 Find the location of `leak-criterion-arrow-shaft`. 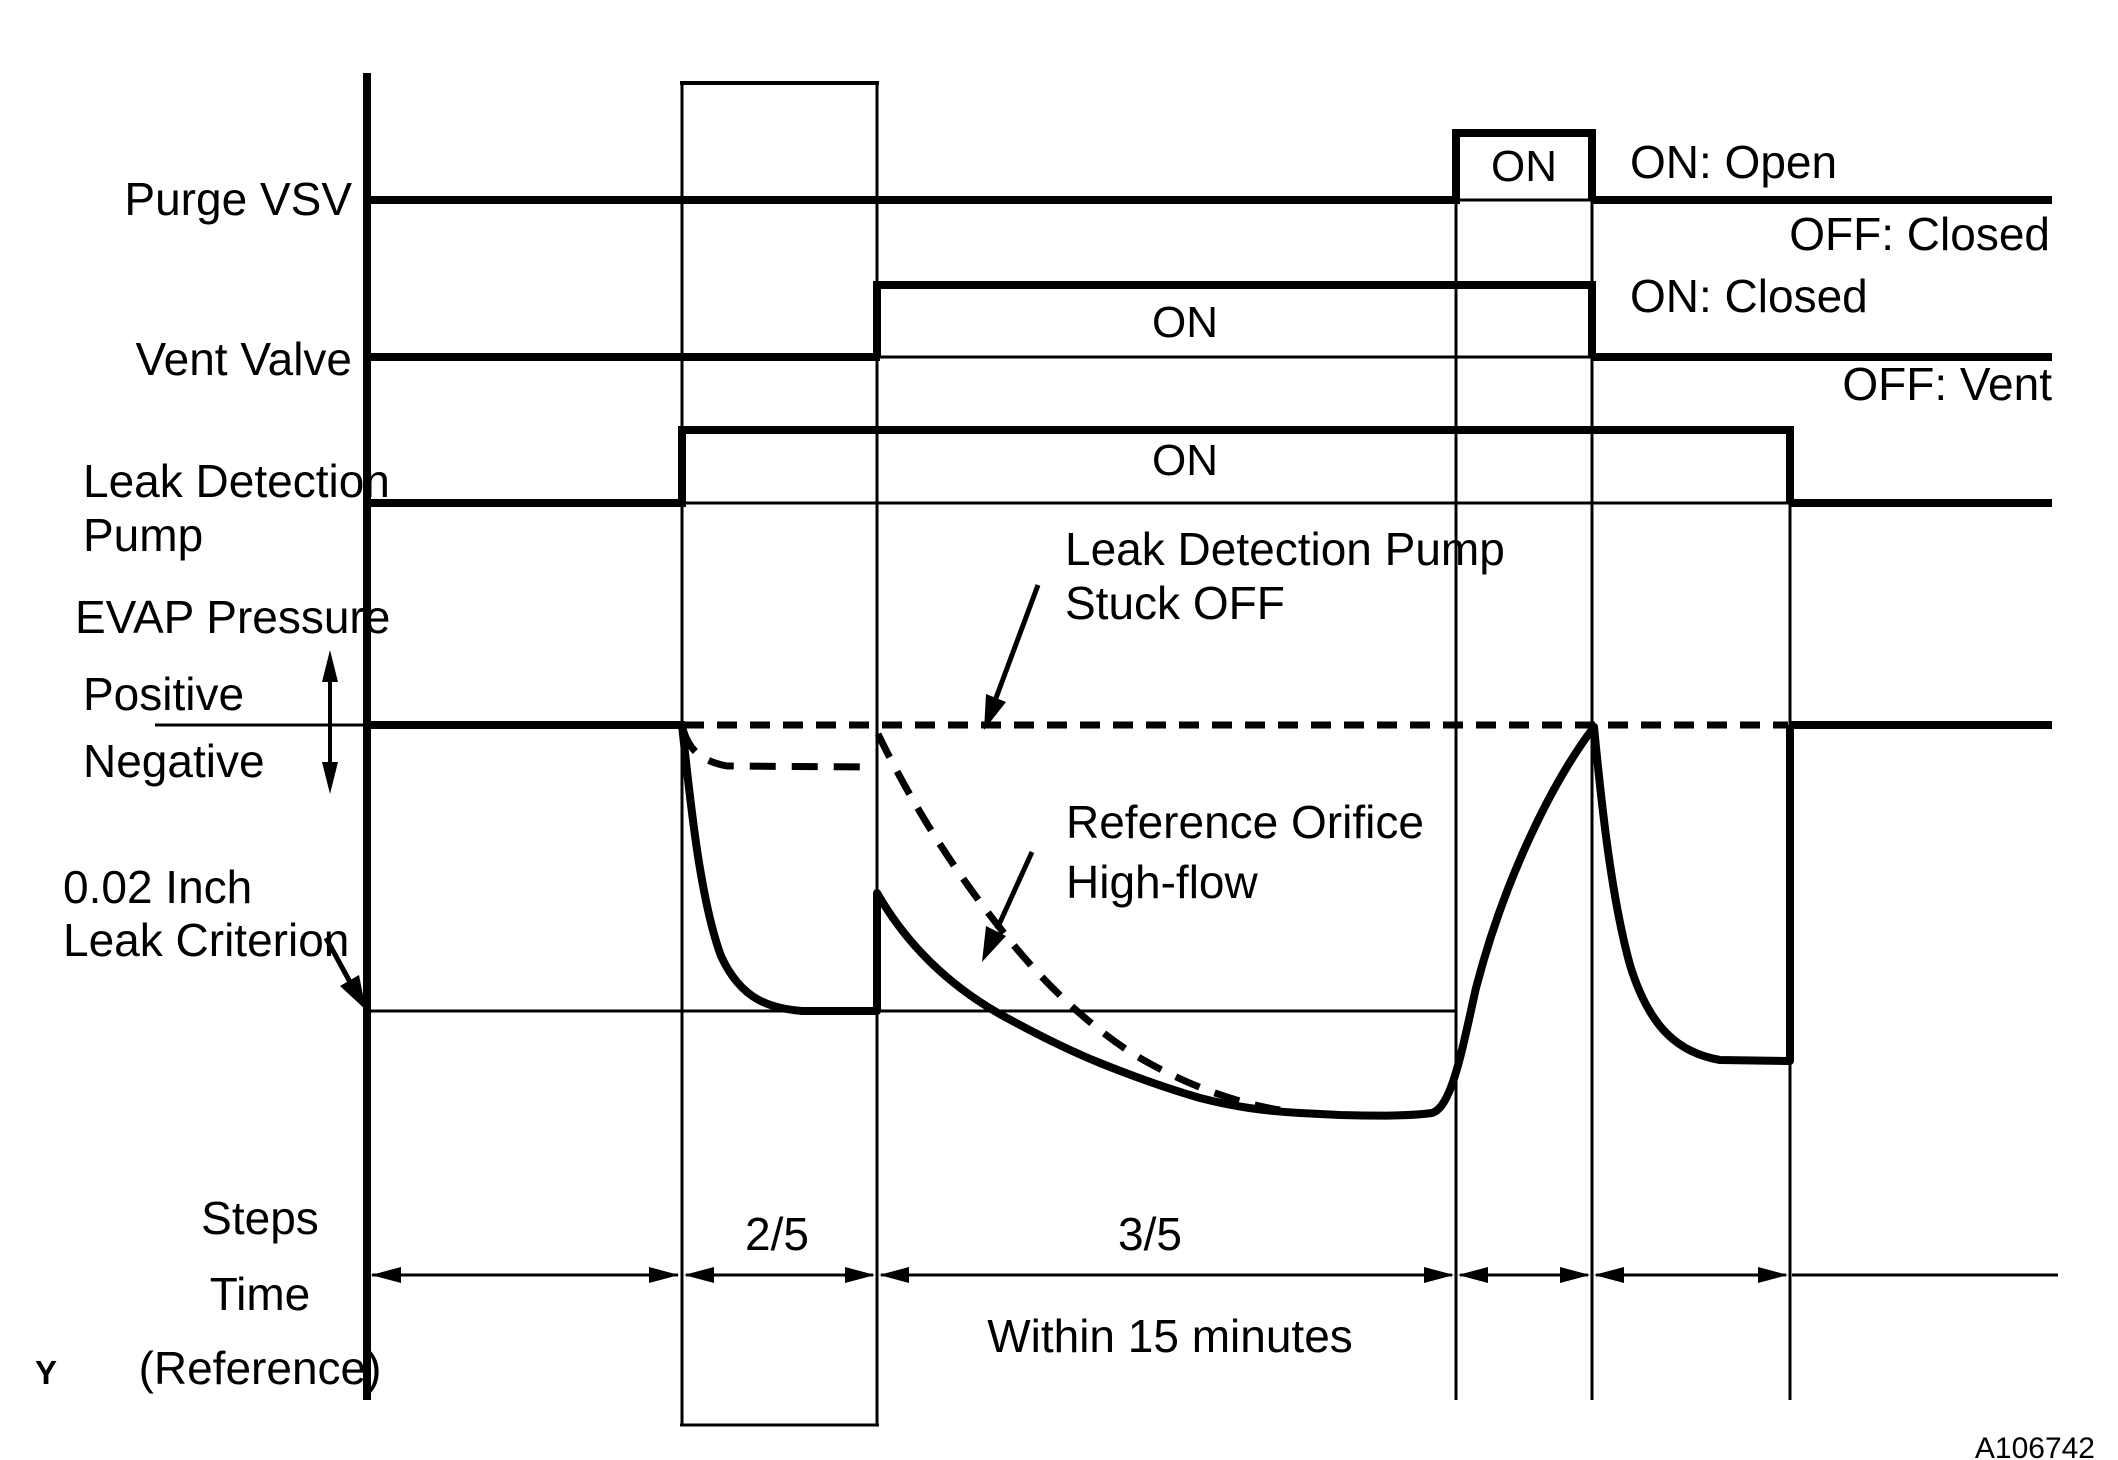

leak-criterion-arrow-shaft is located at coordinates (338, 960).